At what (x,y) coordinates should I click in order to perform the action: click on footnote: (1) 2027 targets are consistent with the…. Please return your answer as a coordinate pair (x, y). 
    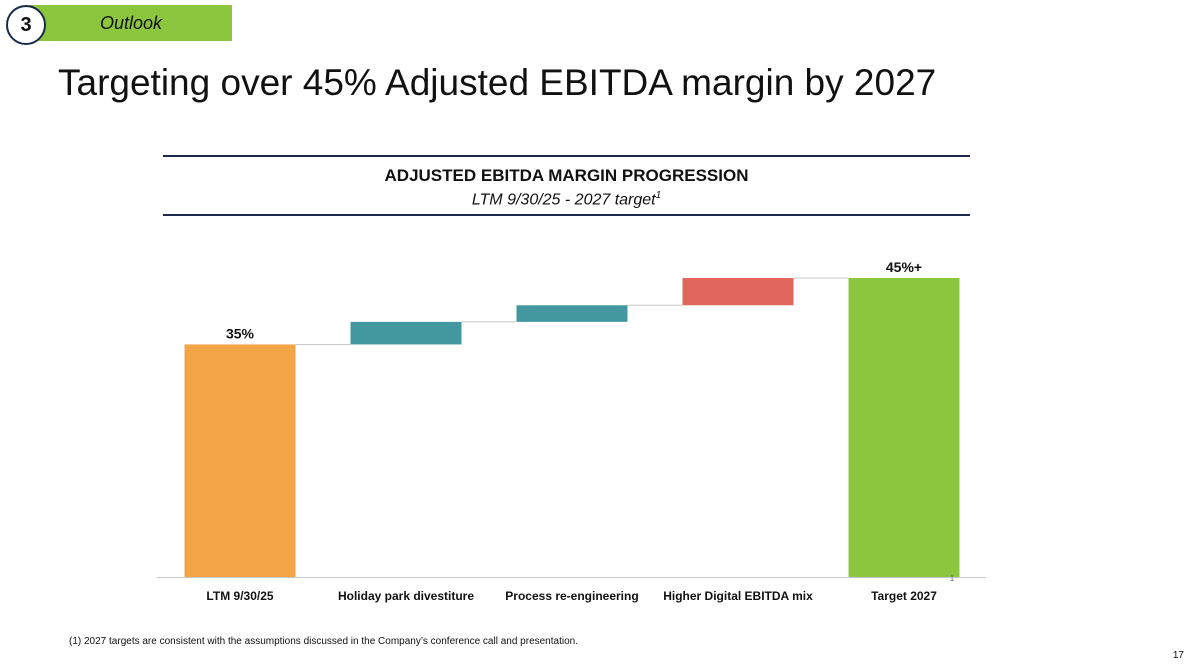
    Looking at the image, I should click on (323, 641).